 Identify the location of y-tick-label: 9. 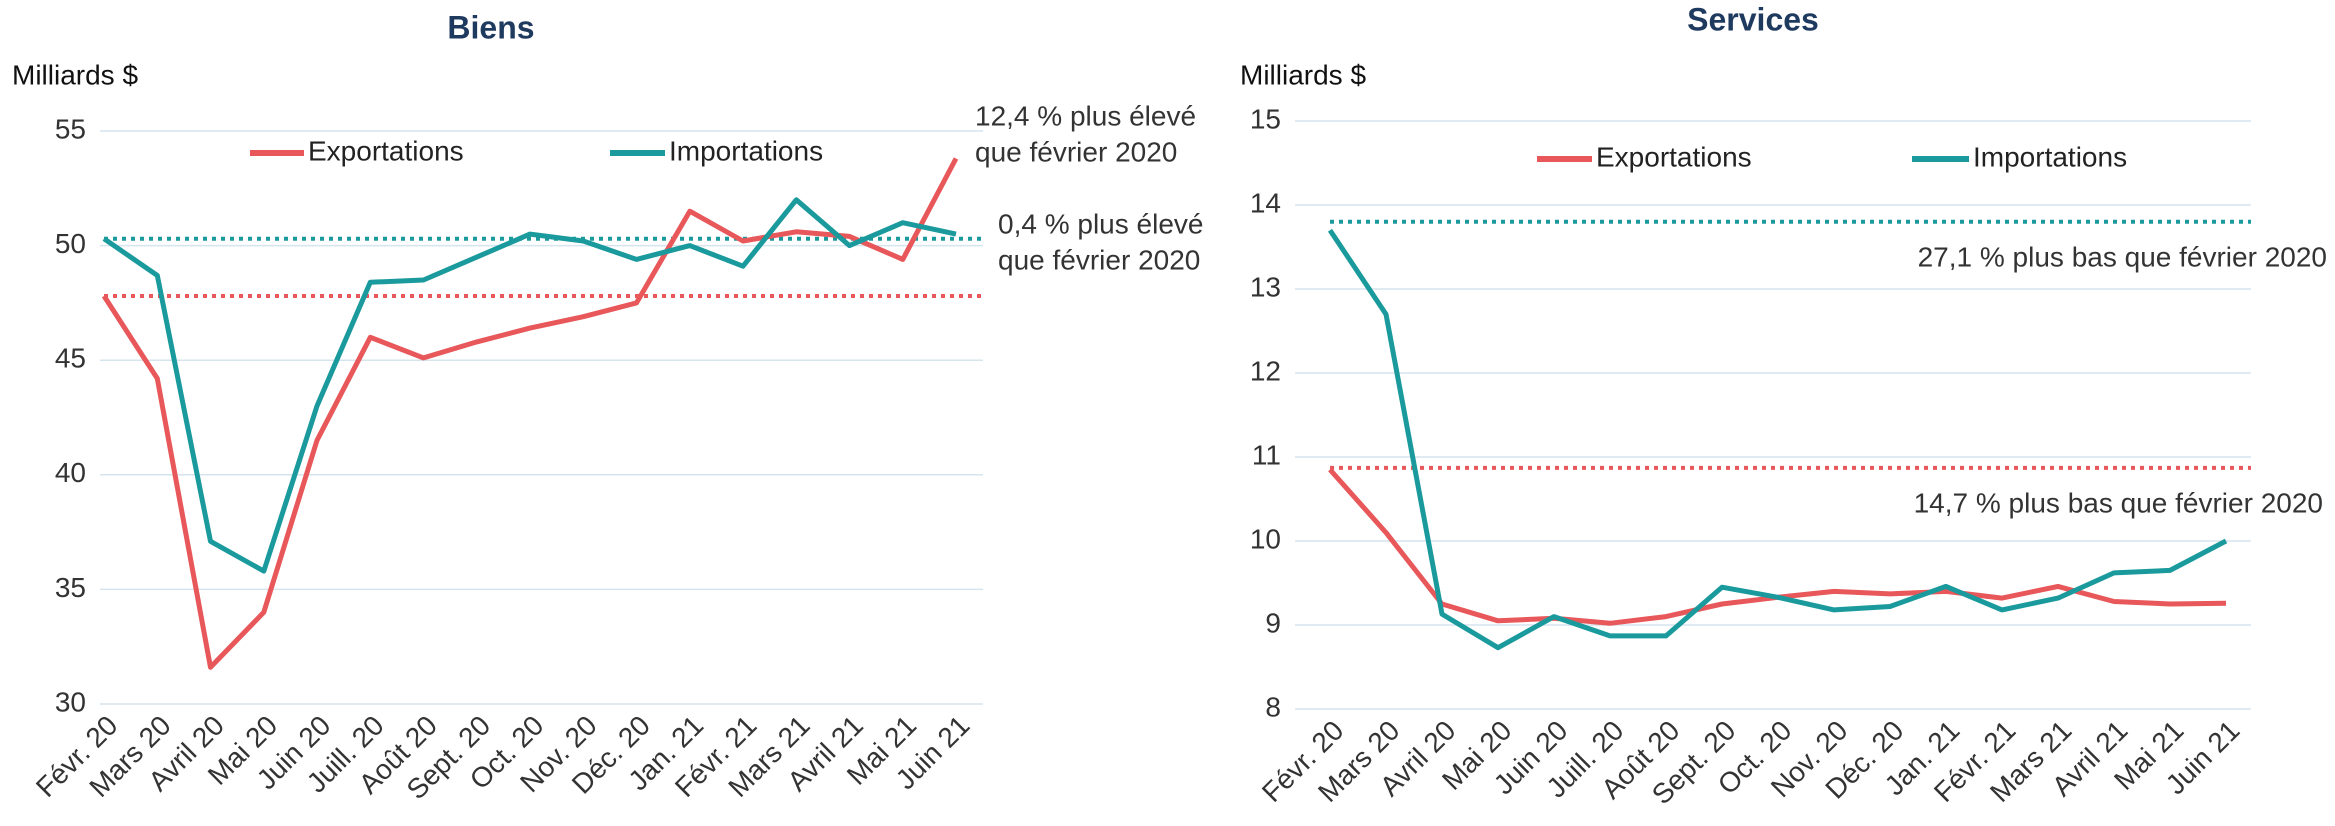
(1273, 622).